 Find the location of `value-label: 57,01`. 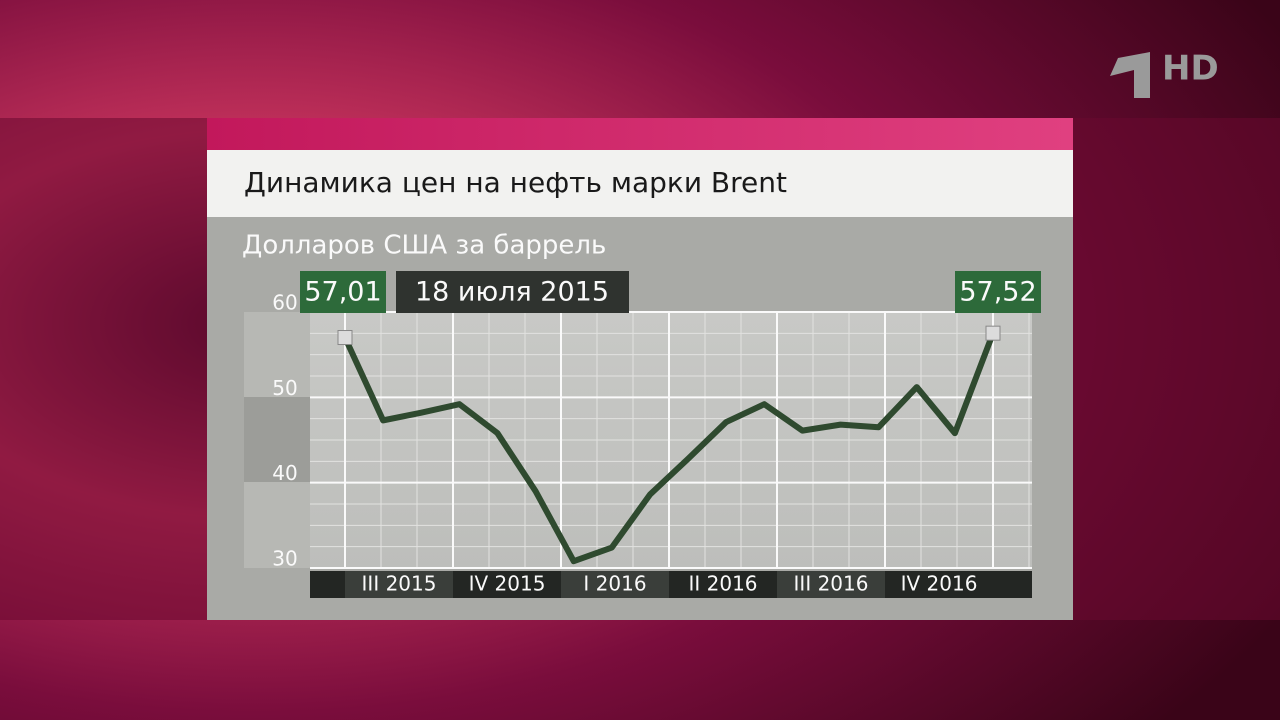

value-label: 57,01 is located at coordinates (342, 292).